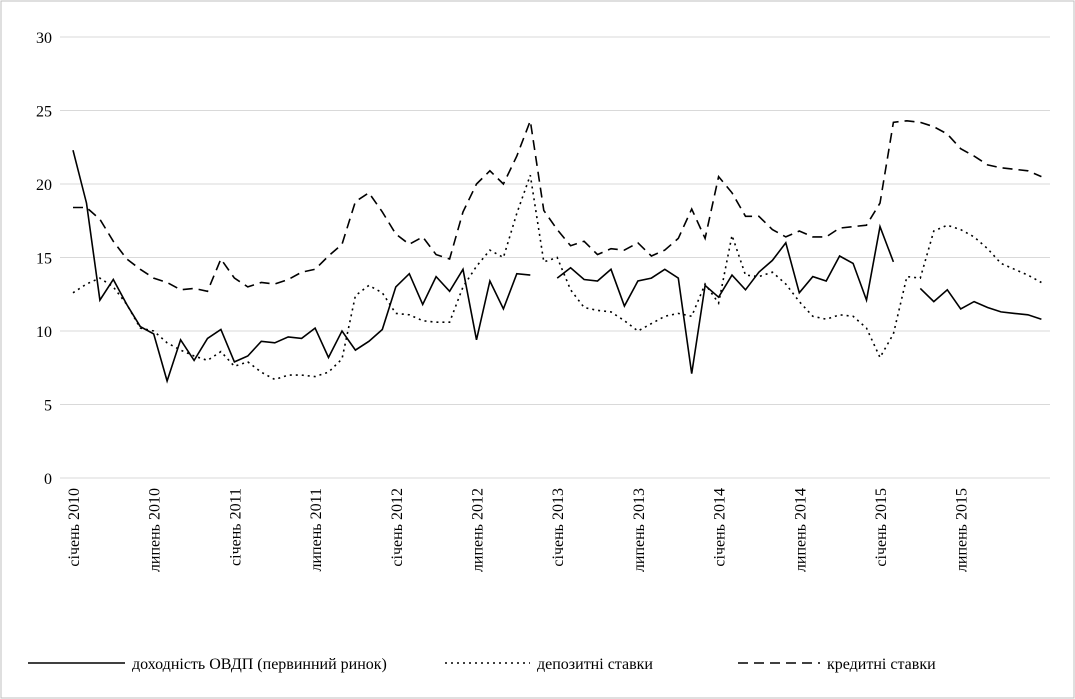  Describe the element at coordinates (962, 530) in the screenshot. I see `x-tick-label: липень 2015` at that location.